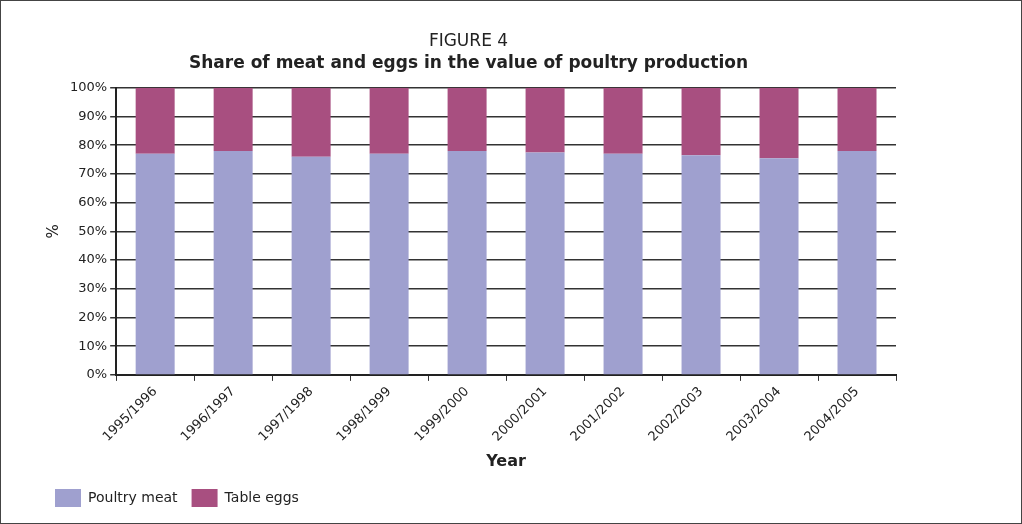 Image resolution: width=1022 pixels, height=524 pixels. Describe the element at coordinates (93, 144) in the screenshot. I see `y-tick-label: 80%` at that location.